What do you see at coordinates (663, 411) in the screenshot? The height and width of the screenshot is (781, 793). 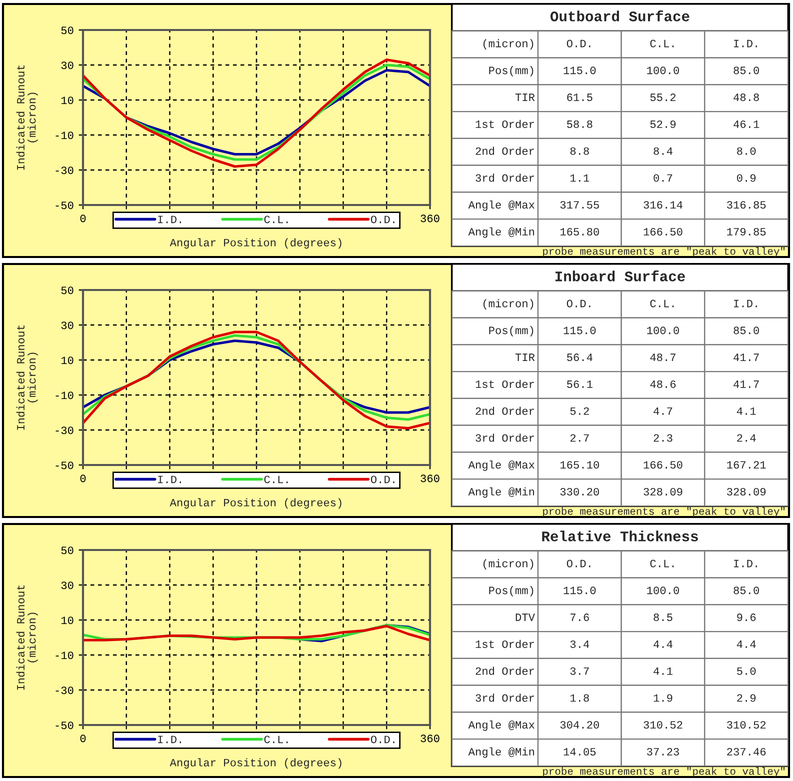 I see `text: 4.7` at bounding box center [663, 411].